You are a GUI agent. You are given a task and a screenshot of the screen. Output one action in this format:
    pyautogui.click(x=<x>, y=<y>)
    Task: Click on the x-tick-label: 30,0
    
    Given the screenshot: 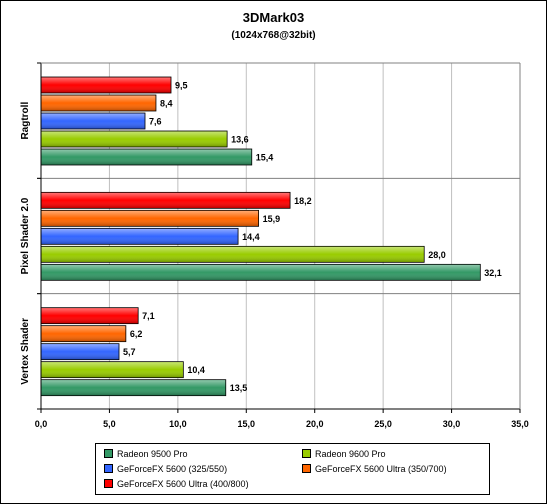 What is the action you would take?
    pyautogui.click(x=452, y=424)
    